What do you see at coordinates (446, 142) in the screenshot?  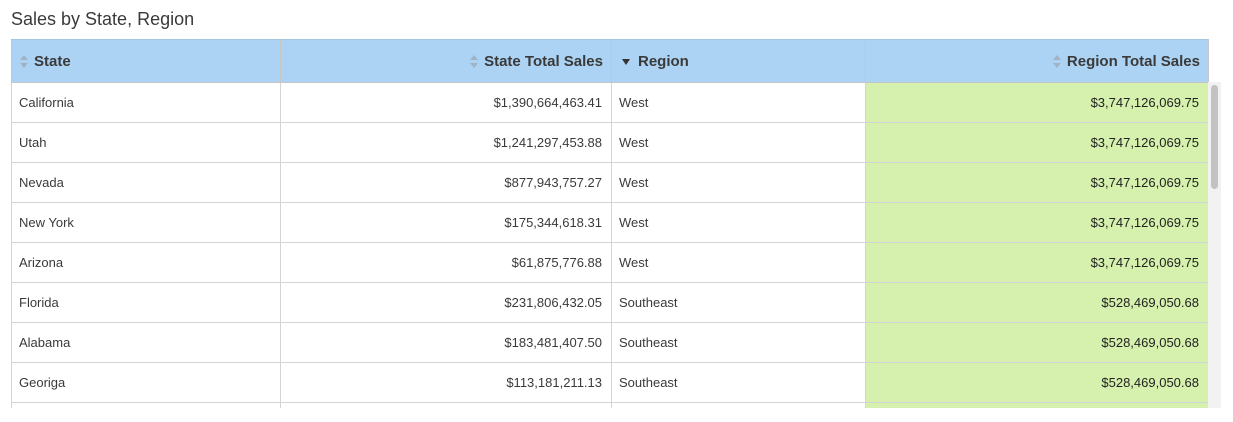 I see `cell-state-total-sales: $1,241,297,453.88` at bounding box center [446, 142].